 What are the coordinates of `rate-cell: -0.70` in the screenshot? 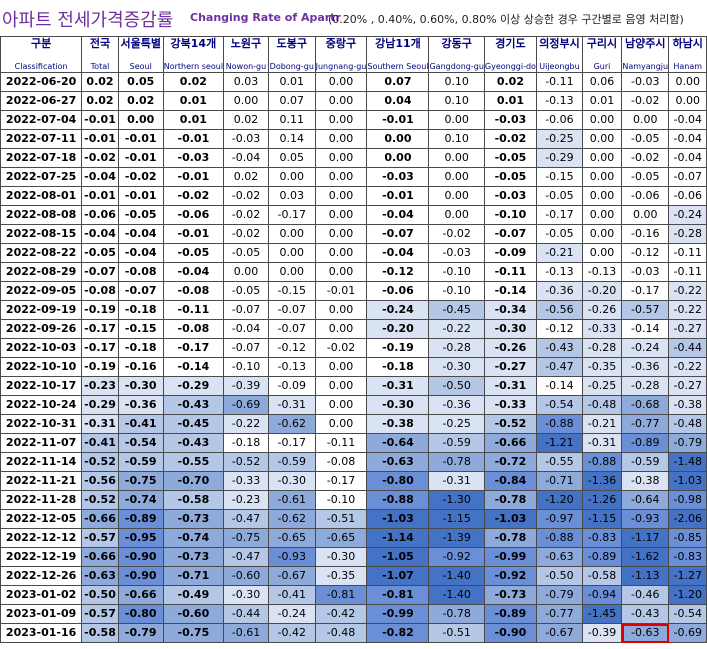 It's located at (193, 481).